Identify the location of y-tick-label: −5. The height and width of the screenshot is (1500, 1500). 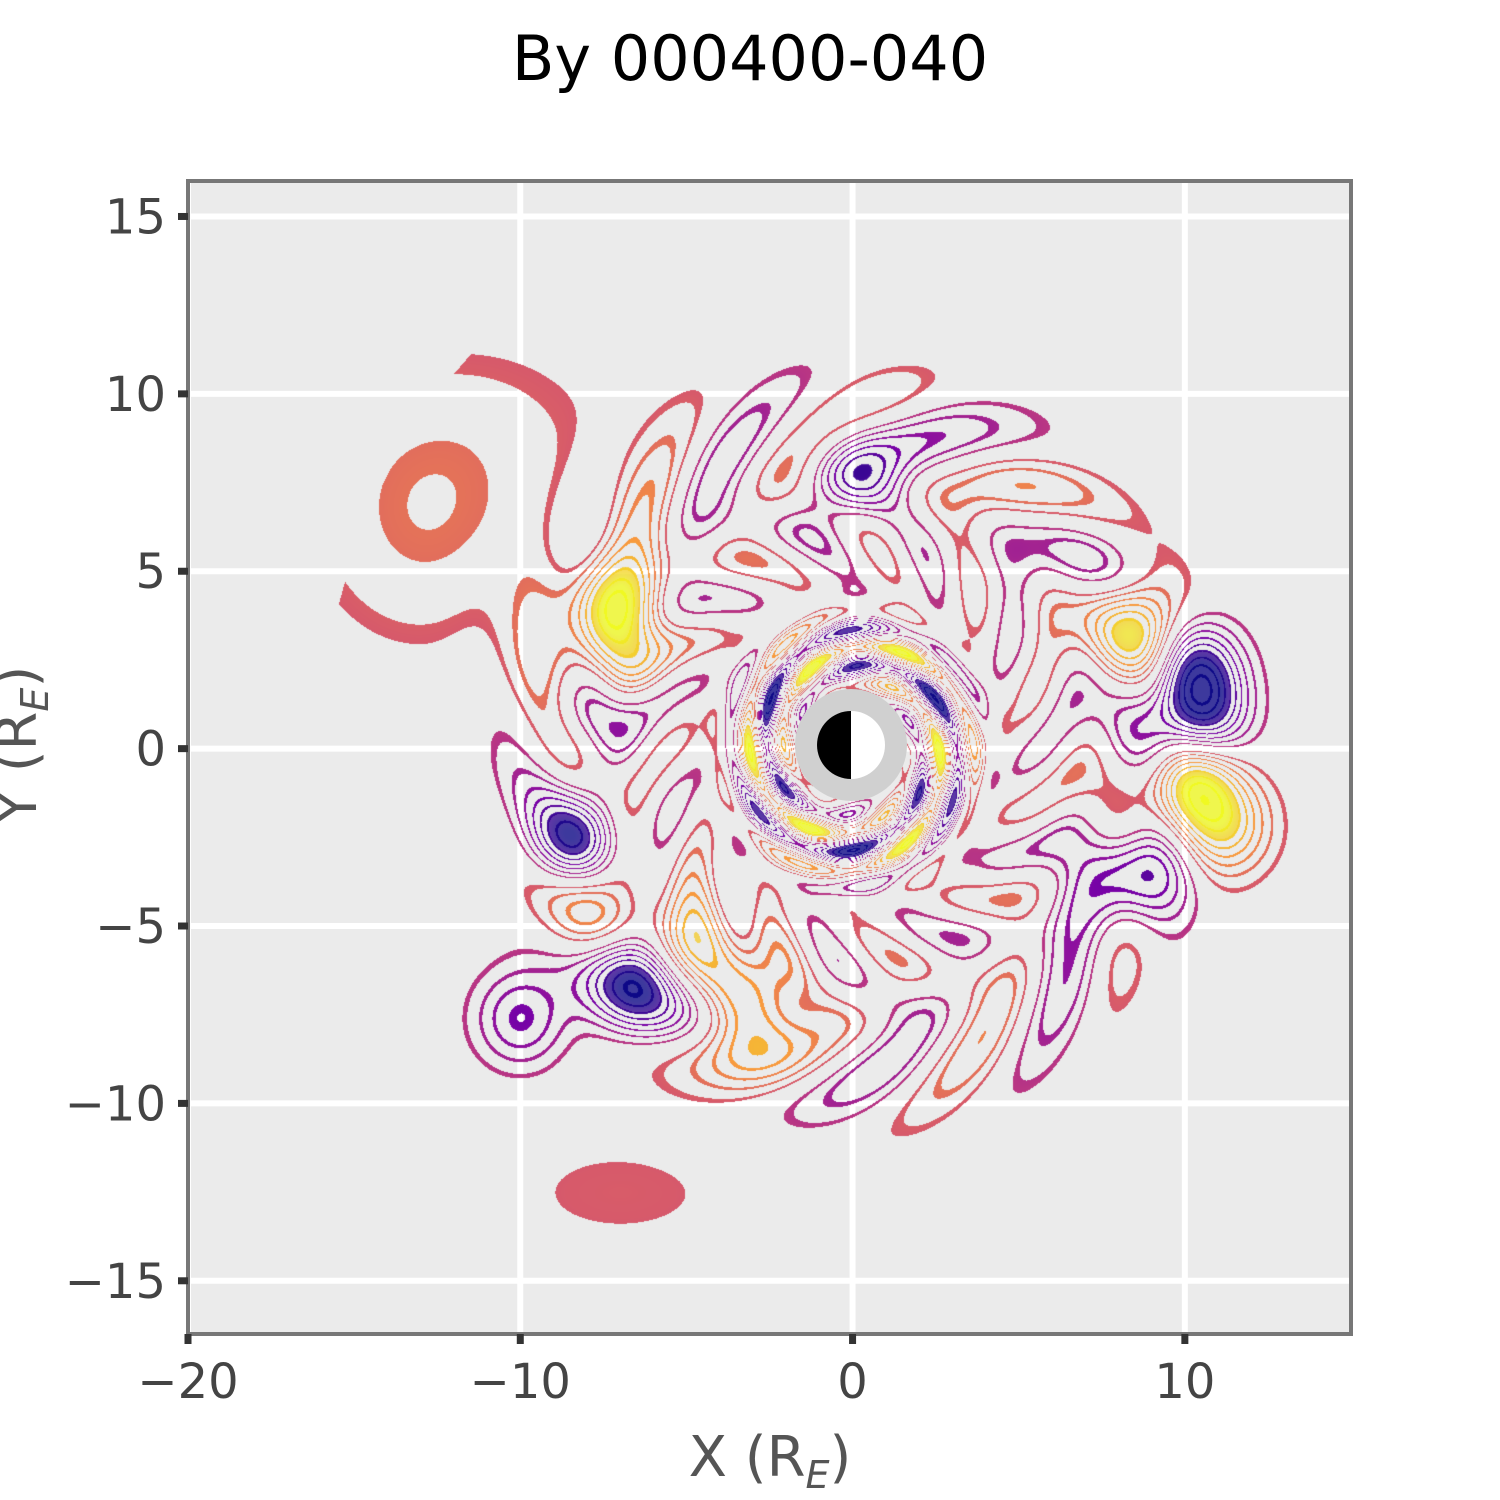
(130, 927).